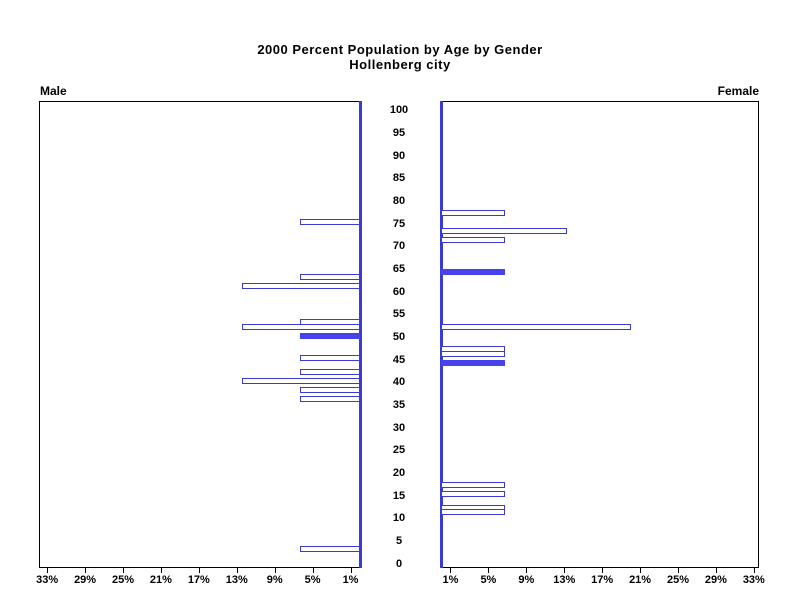 Image resolution: width=800 pixels, height=600 pixels. Describe the element at coordinates (160, 580) in the screenshot. I see `male-pct-tick-label-21: 21%` at that location.